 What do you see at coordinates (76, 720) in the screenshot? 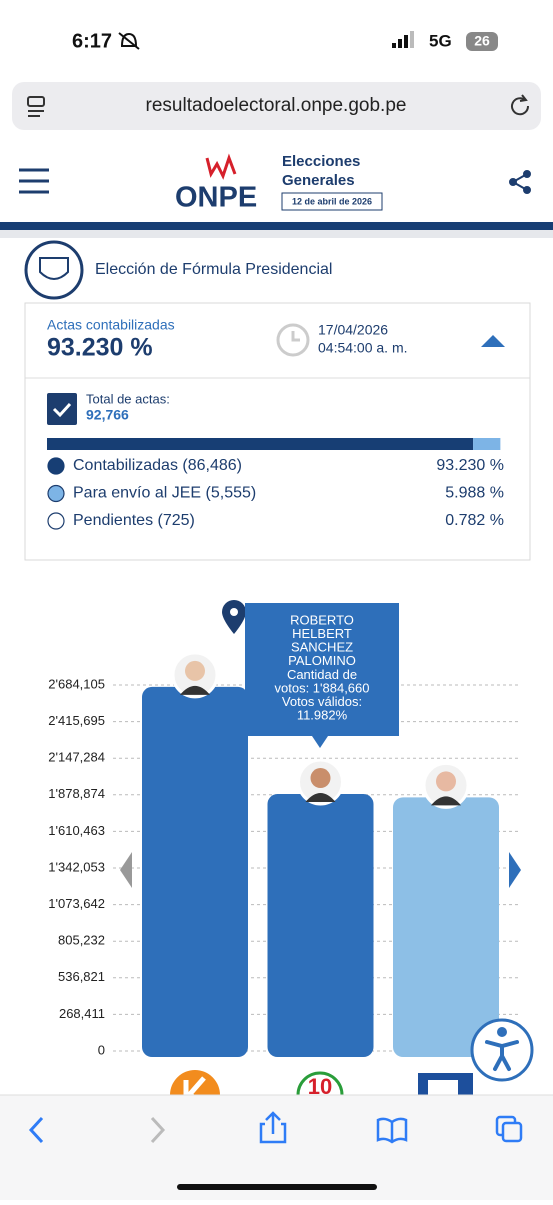
I see `y-tick-label: 2'415,695` at bounding box center [76, 720].